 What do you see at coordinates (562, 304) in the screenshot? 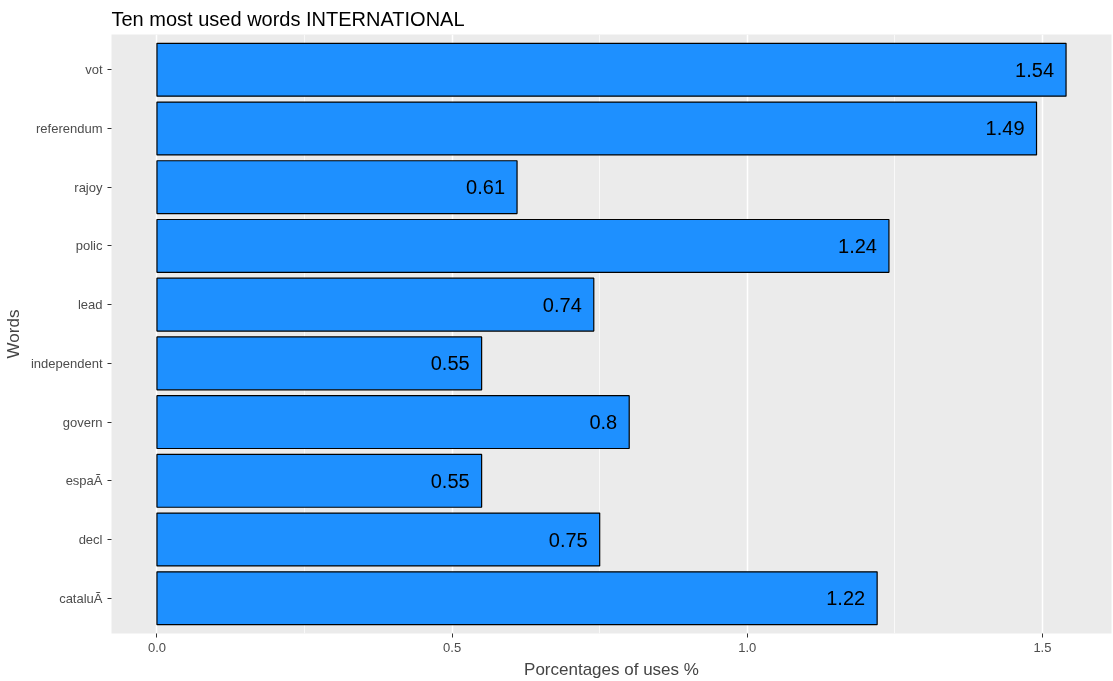
I see `data-label: 0.74` at bounding box center [562, 304].